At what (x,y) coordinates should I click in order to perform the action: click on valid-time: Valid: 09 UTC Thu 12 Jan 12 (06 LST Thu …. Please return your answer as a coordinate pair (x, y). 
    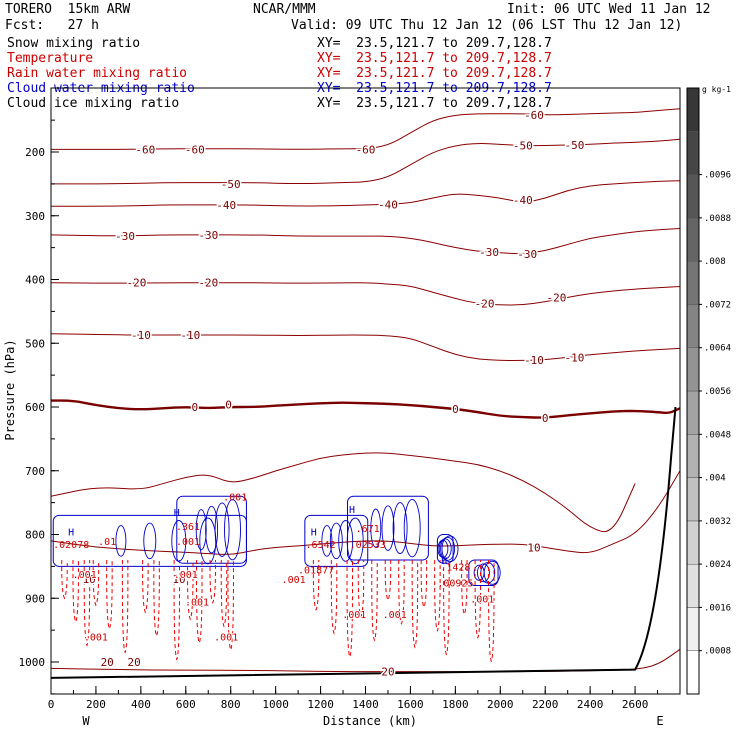
    Looking at the image, I should click on (487, 25).